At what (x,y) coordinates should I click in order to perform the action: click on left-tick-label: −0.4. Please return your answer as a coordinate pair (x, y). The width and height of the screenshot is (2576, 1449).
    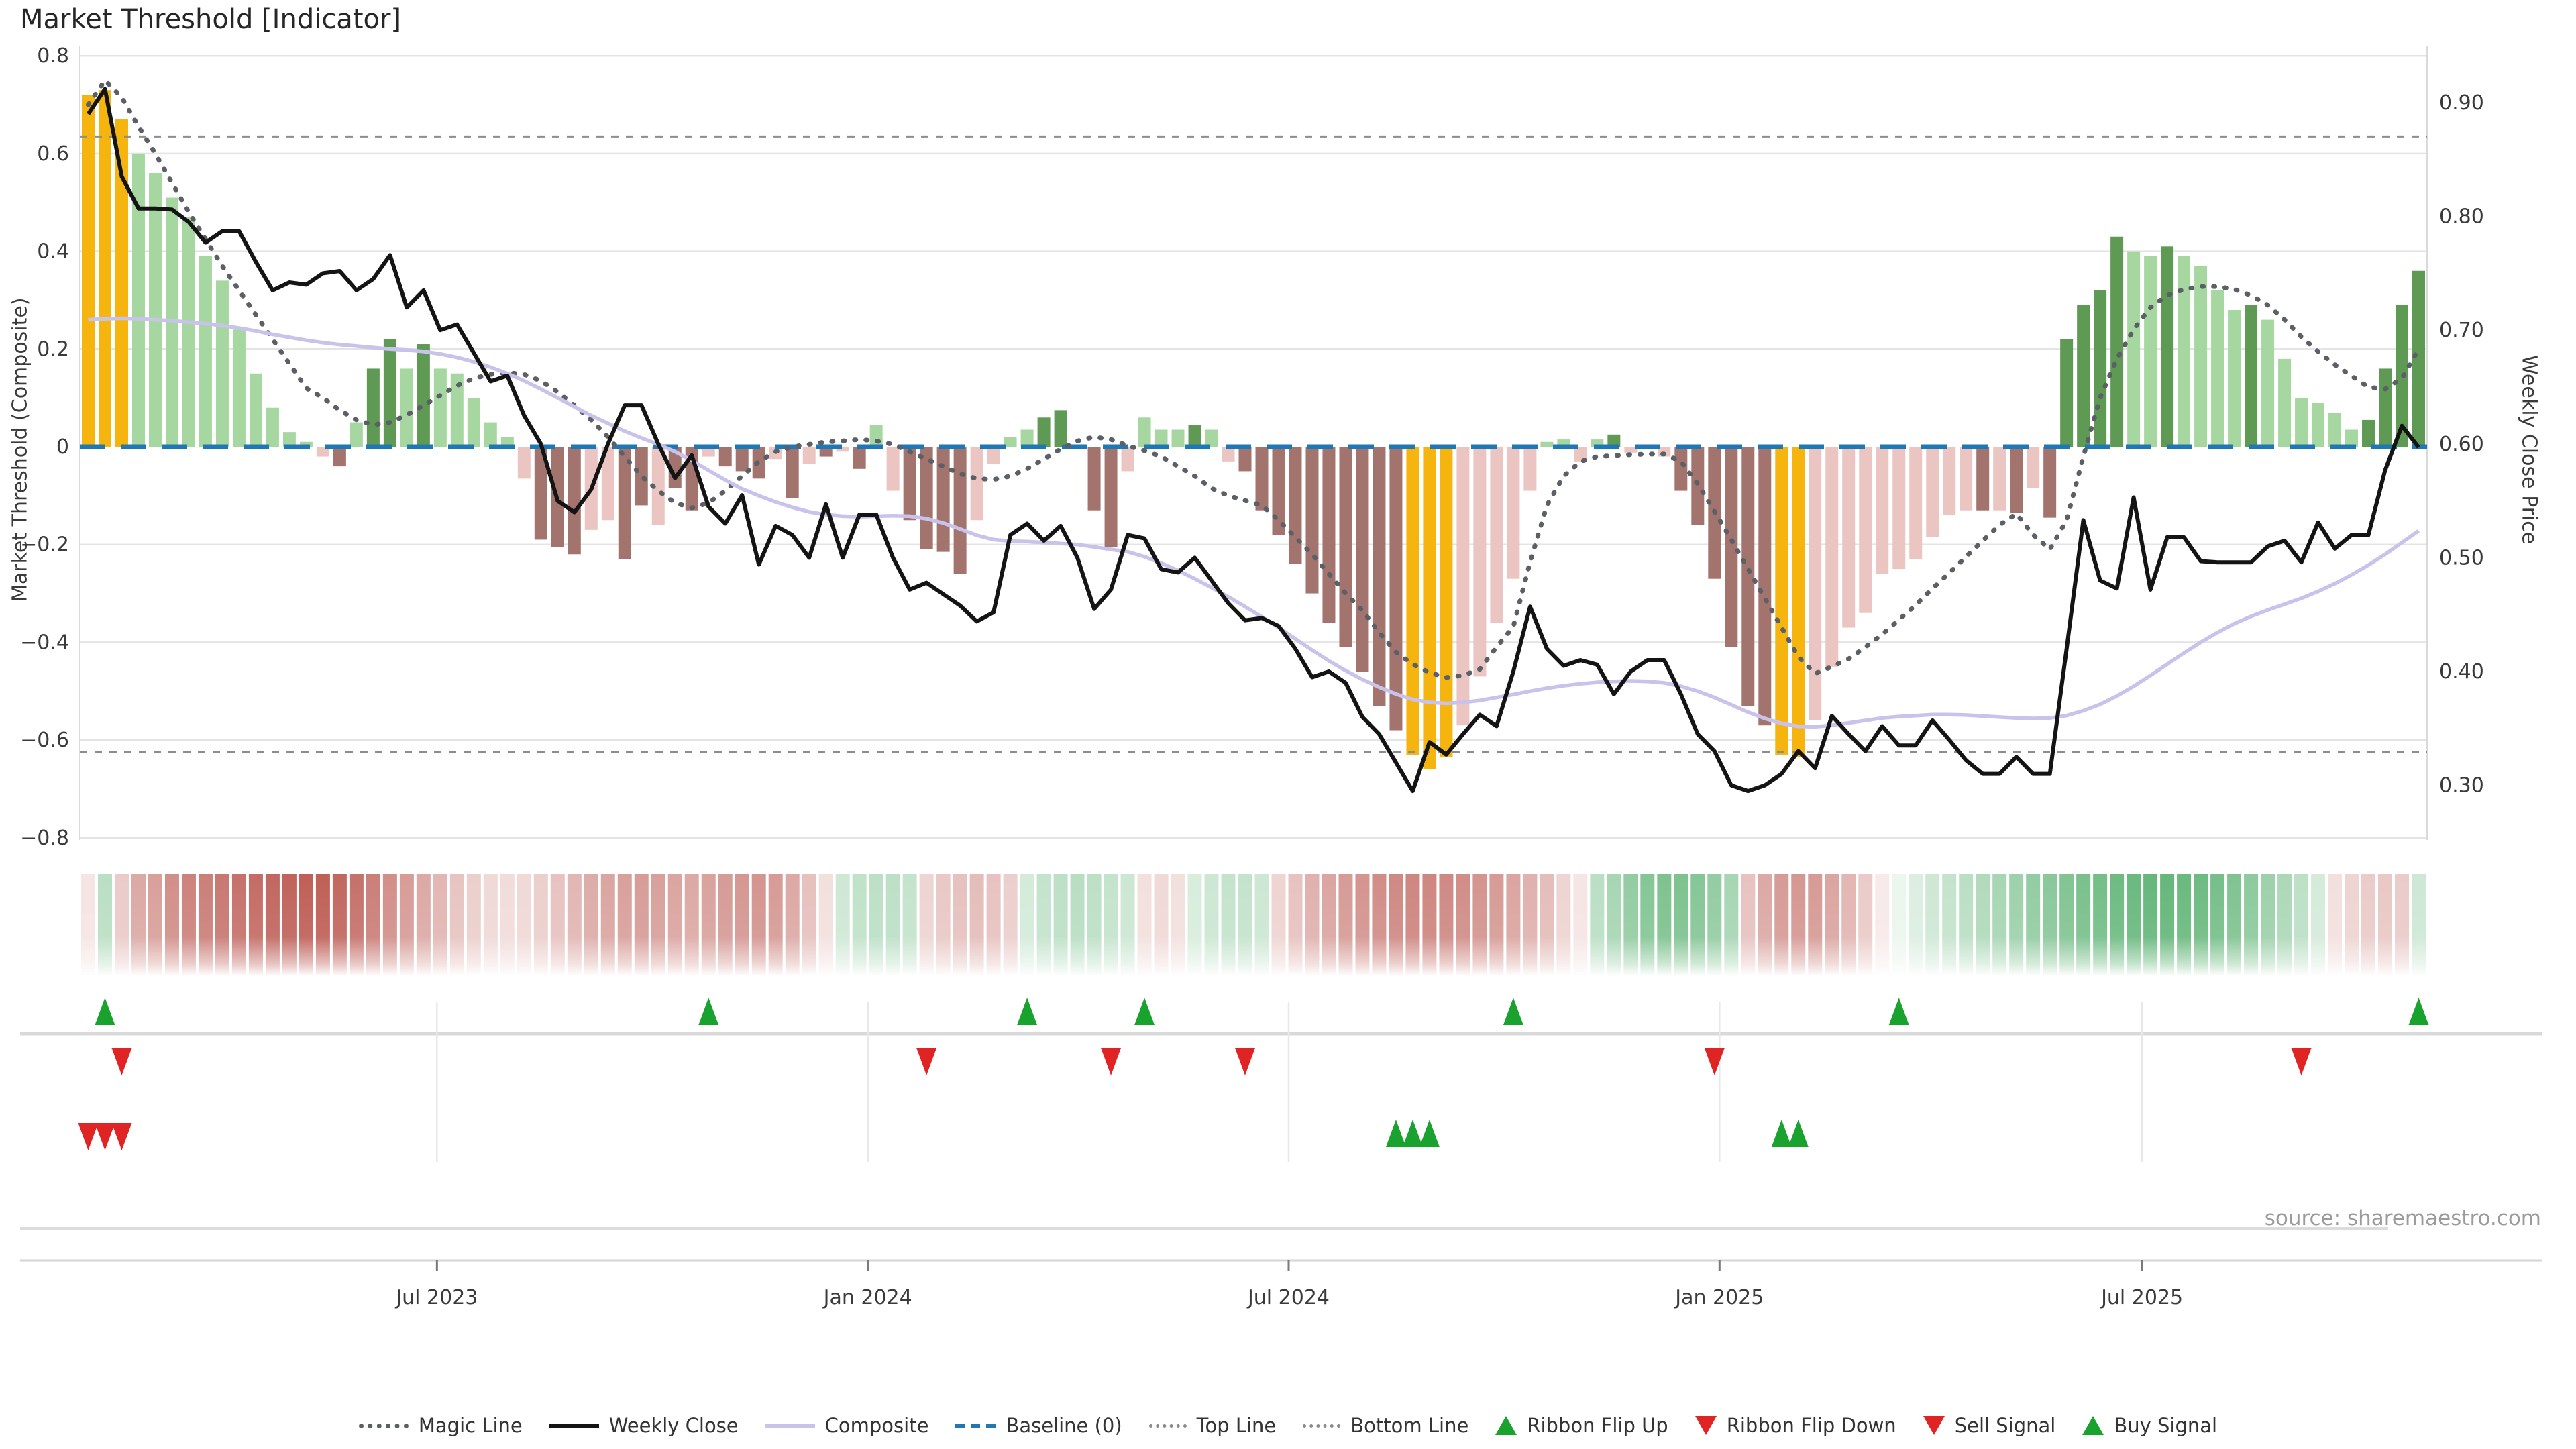
    Looking at the image, I should click on (44, 642).